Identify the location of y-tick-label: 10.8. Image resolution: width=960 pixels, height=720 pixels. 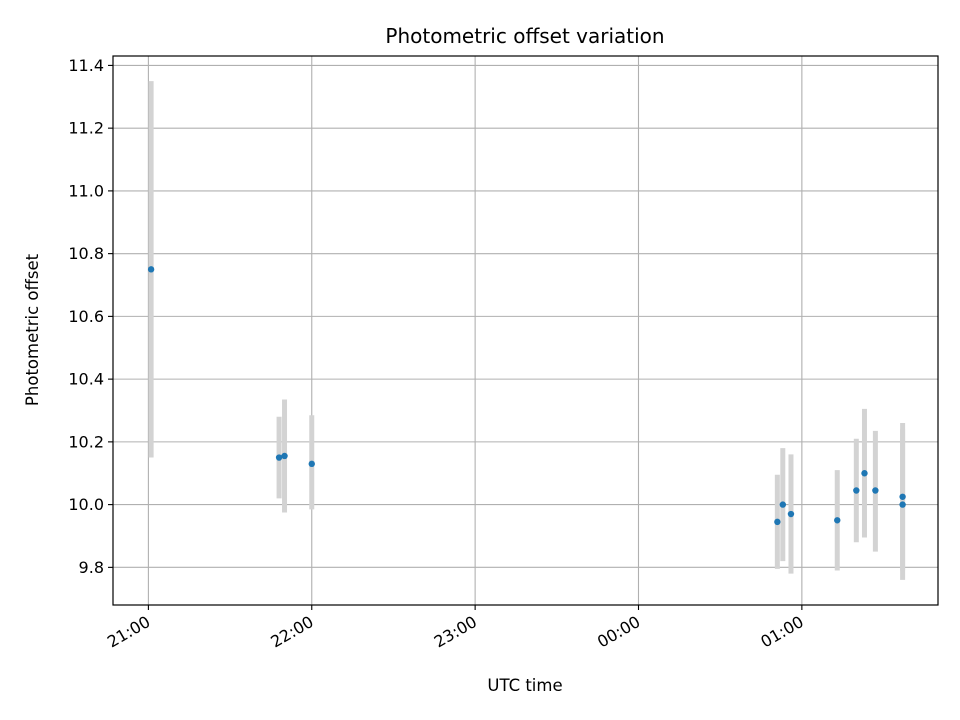
(86, 253).